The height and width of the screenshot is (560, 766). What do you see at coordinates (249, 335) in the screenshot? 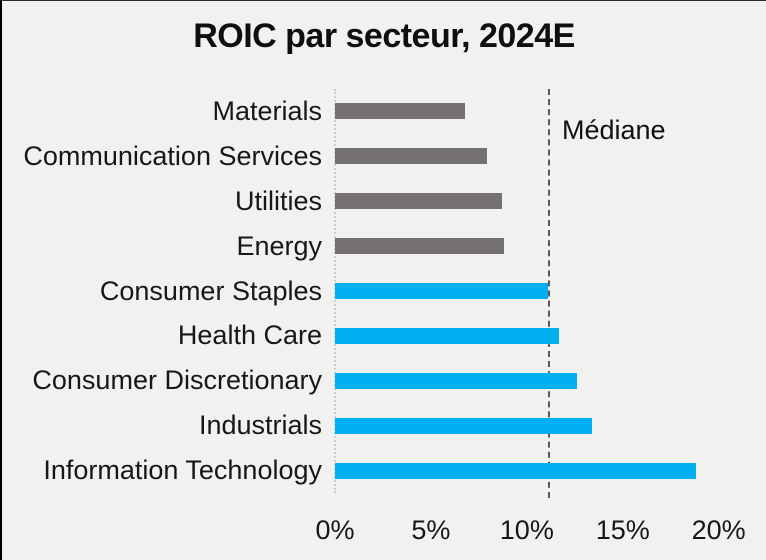
I see `category-label-health-care: Health Care` at bounding box center [249, 335].